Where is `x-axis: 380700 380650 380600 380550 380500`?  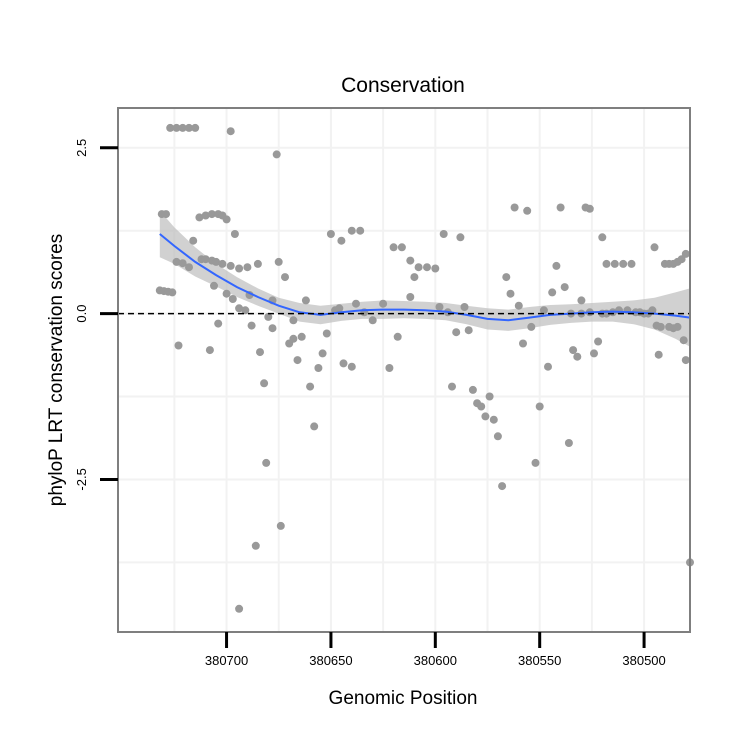
x-axis: 380700 380650 380600 380550 380500 is located at coordinates (435, 650).